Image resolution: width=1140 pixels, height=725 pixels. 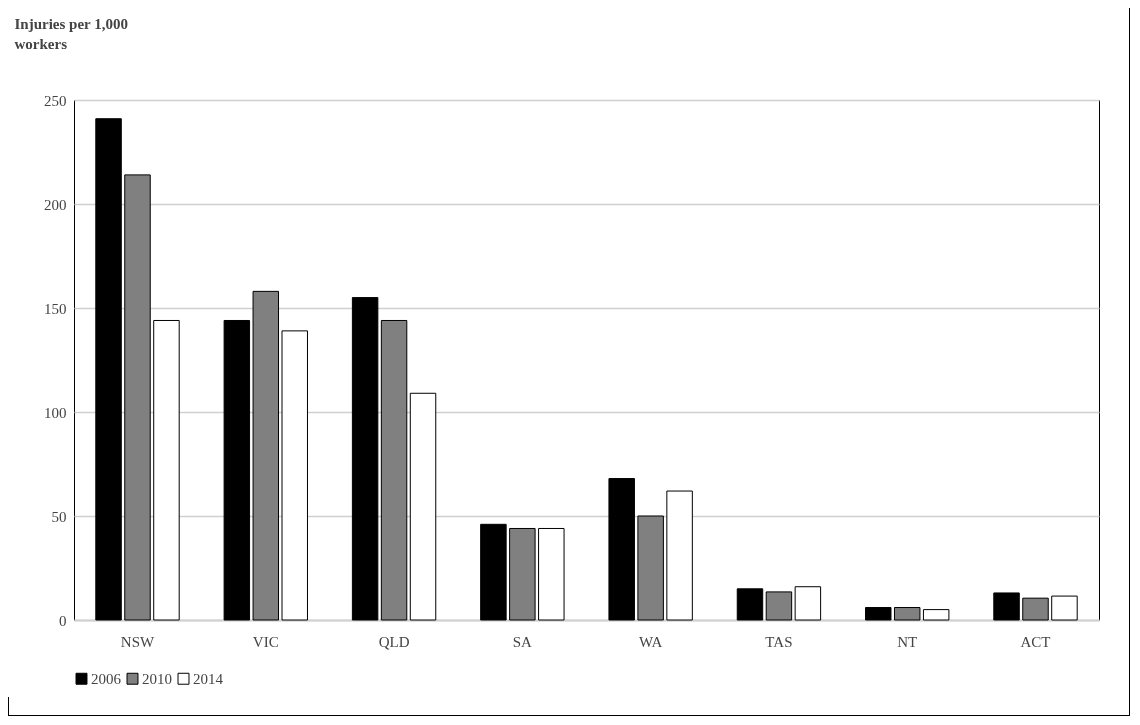 I want to click on y-axis-title: Injuries per 1,000 workers, so click(x=71, y=33).